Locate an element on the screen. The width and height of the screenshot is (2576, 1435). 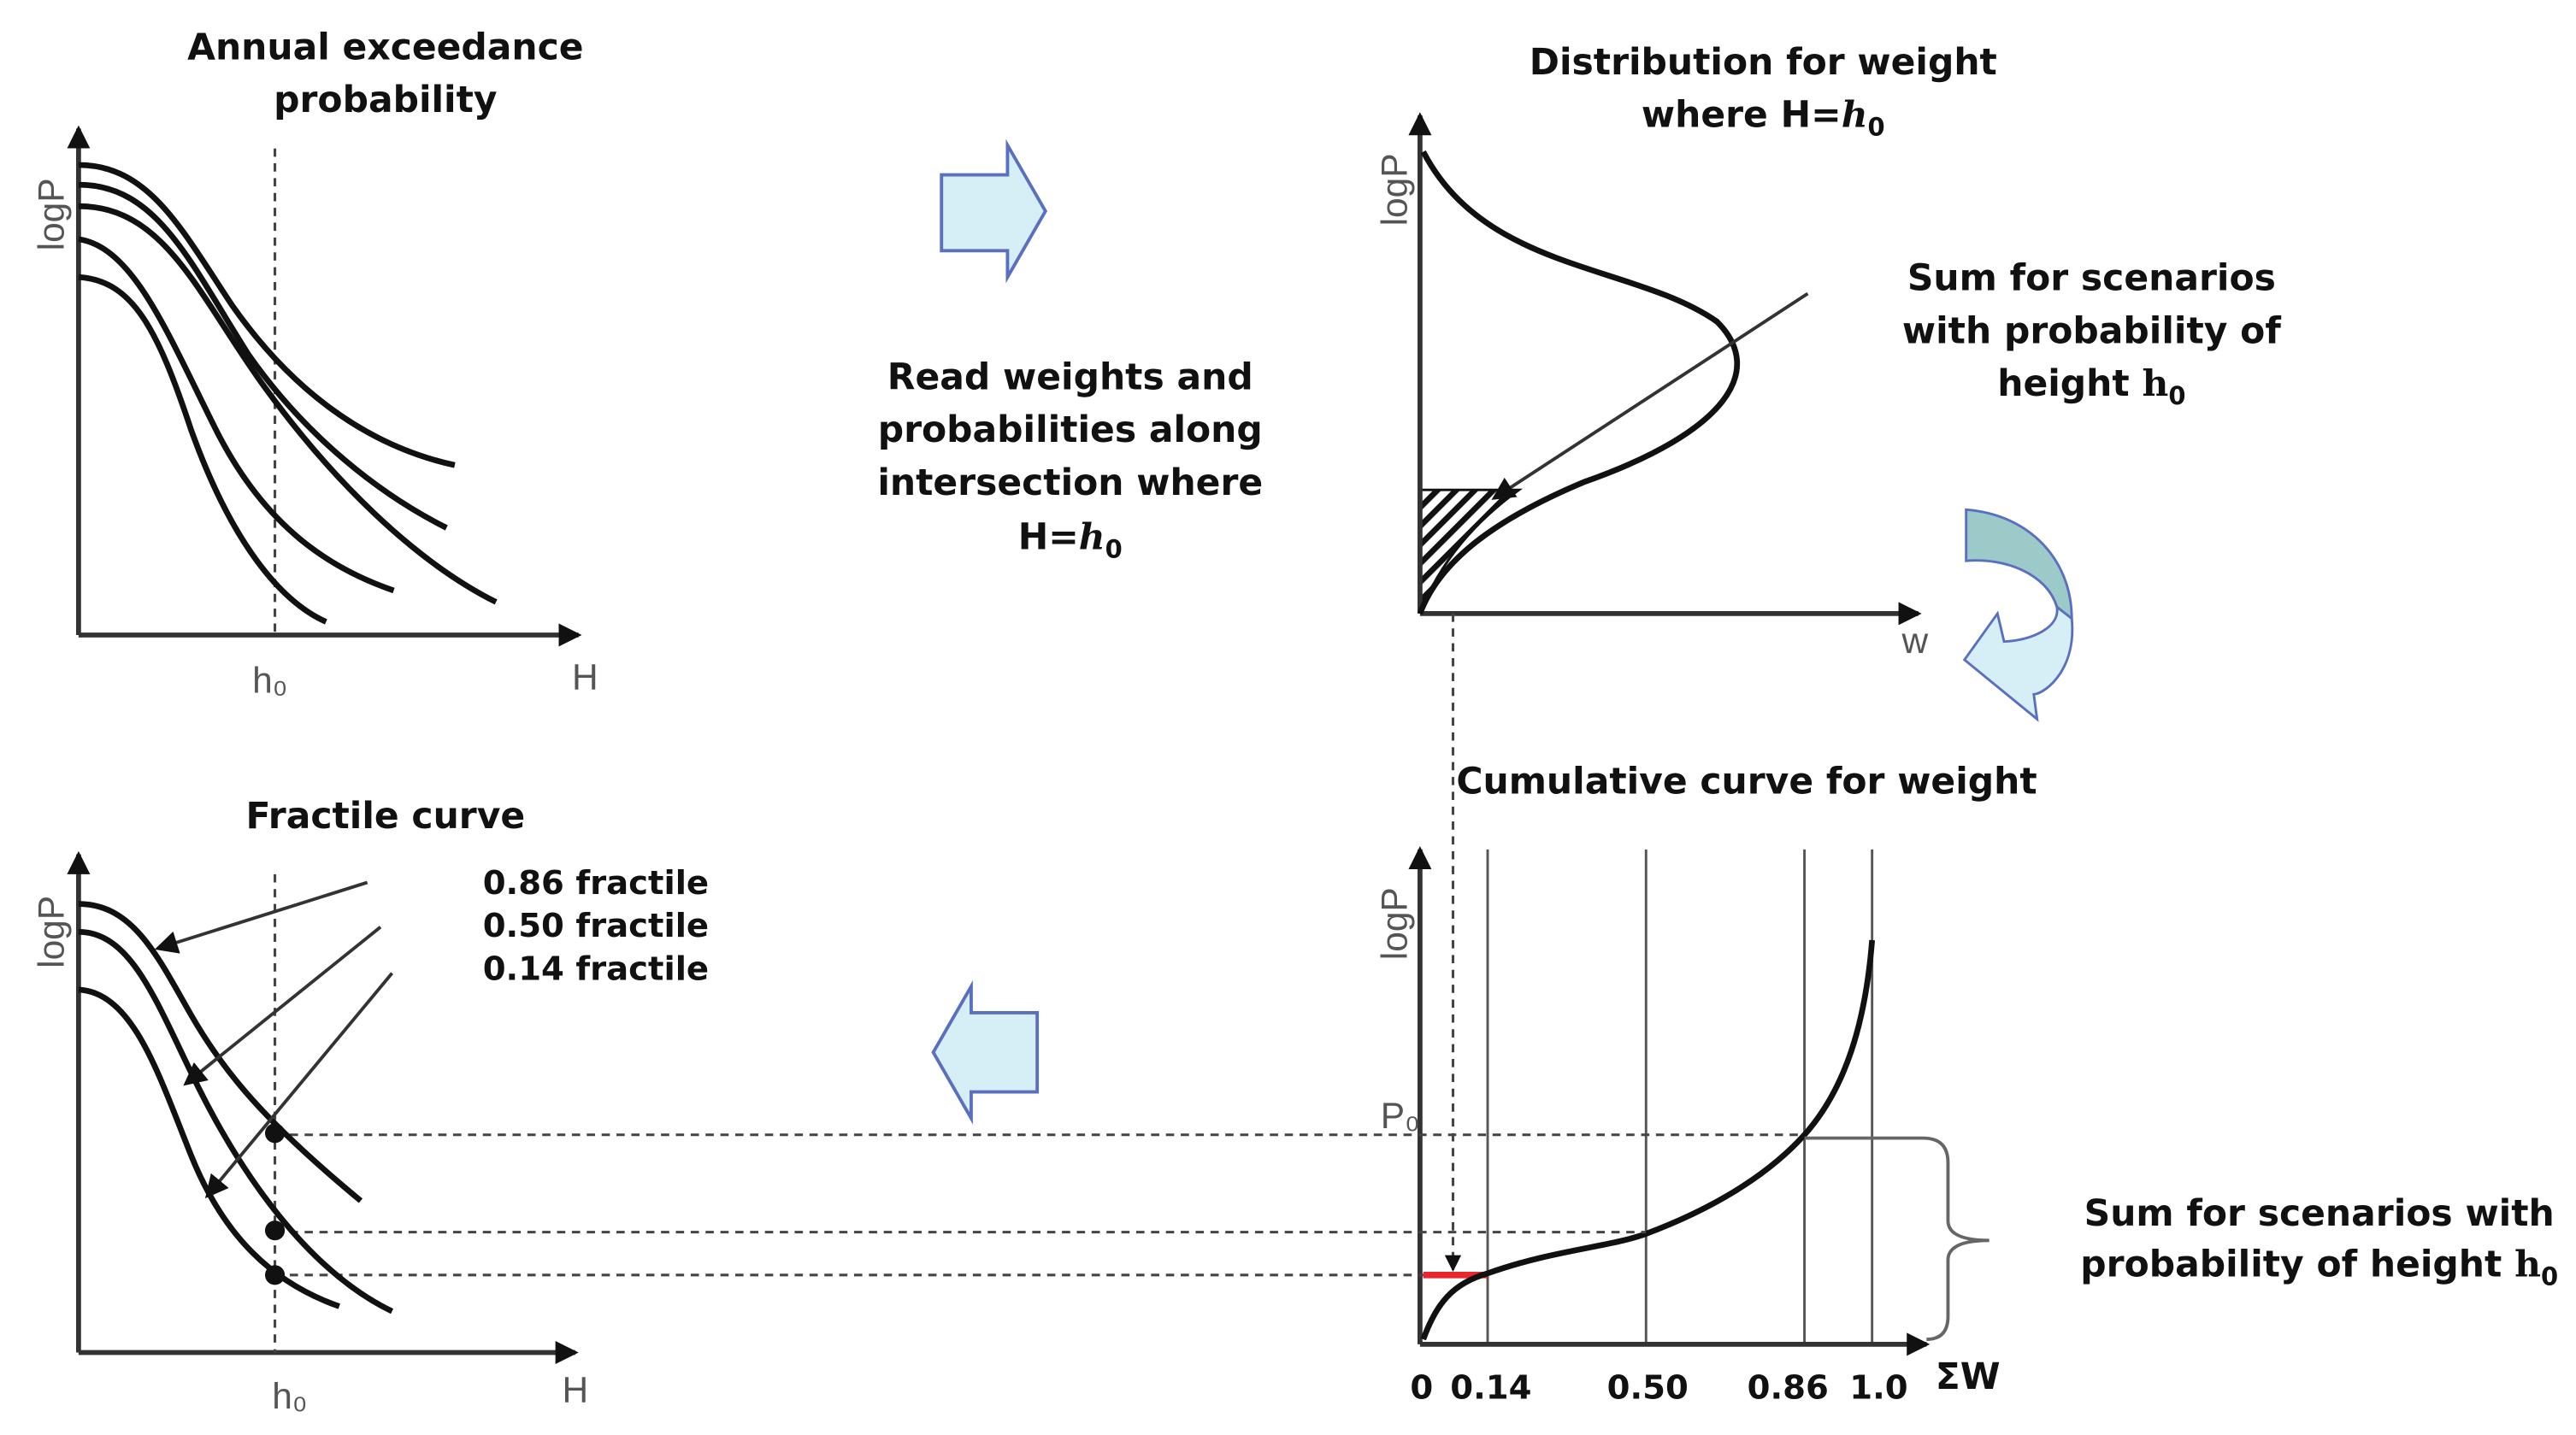
x-axis-label: w is located at coordinates (1915, 640).